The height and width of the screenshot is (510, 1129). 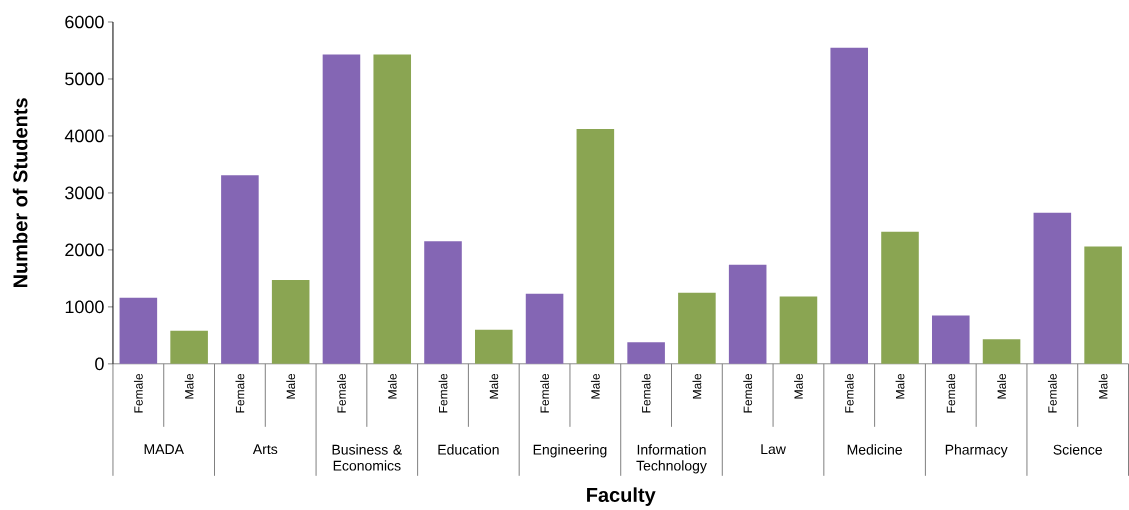 I want to click on x-tick-label: Science, so click(x=1077, y=449).